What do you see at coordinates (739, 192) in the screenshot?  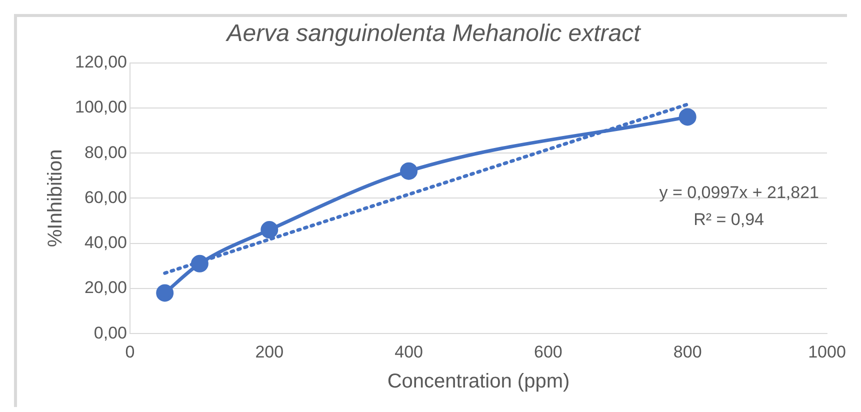 I see `annotation: y = 0,0997x + 21,821` at bounding box center [739, 192].